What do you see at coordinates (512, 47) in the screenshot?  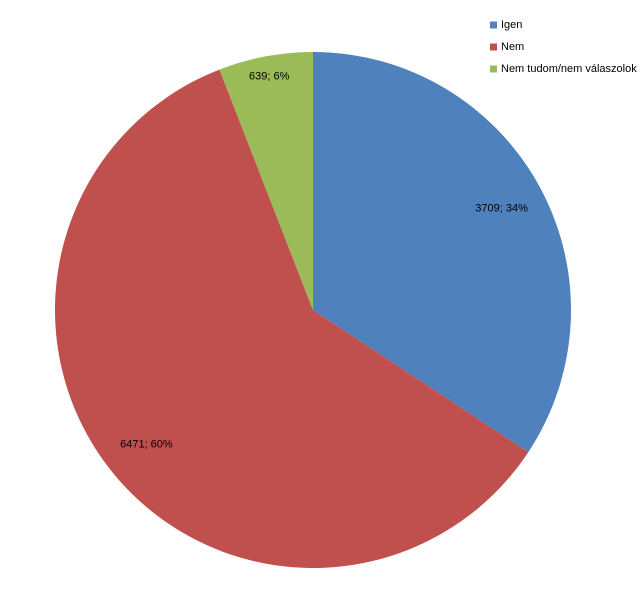 I see `legend-label: Nem` at bounding box center [512, 47].